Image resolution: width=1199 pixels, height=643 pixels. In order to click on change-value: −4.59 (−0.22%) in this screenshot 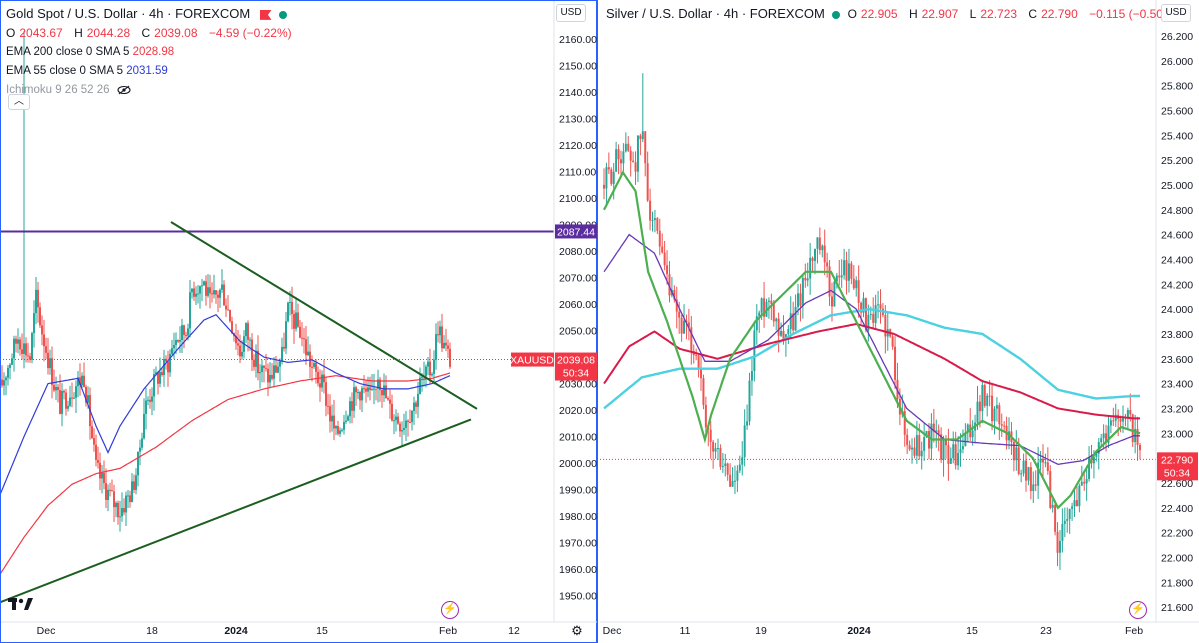, I will do `click(250, 33)`.